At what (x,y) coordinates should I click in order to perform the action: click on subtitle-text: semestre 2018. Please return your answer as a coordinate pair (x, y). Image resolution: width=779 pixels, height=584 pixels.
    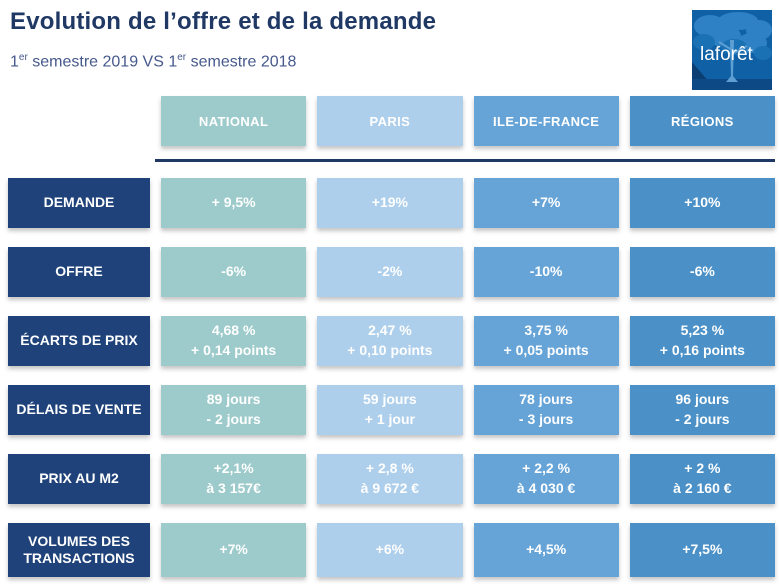
    Looking at the image, I should click on (241, 62).